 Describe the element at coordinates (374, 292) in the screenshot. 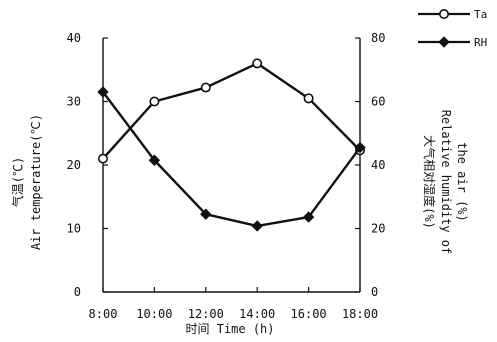

I see `right-tick-label: 0` at that location.